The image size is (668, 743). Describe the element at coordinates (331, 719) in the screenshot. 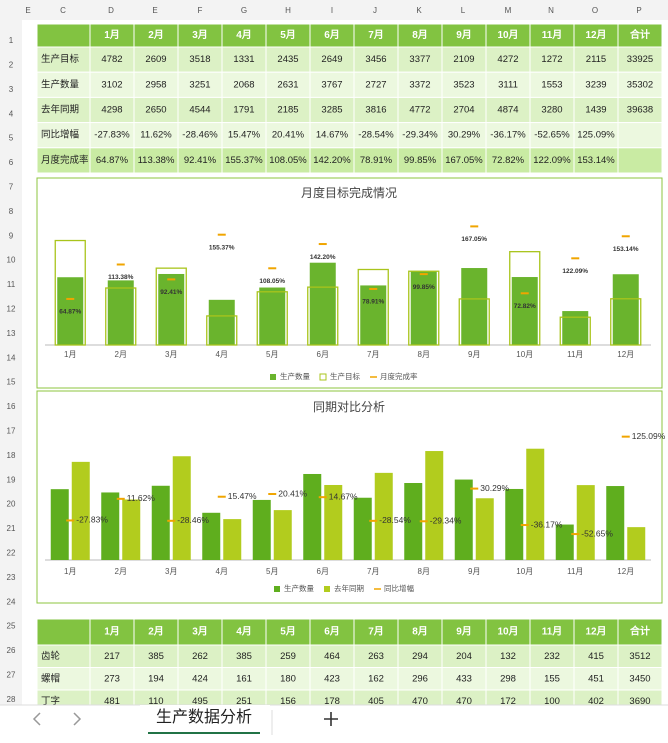

I see `add-sheet` at that location.